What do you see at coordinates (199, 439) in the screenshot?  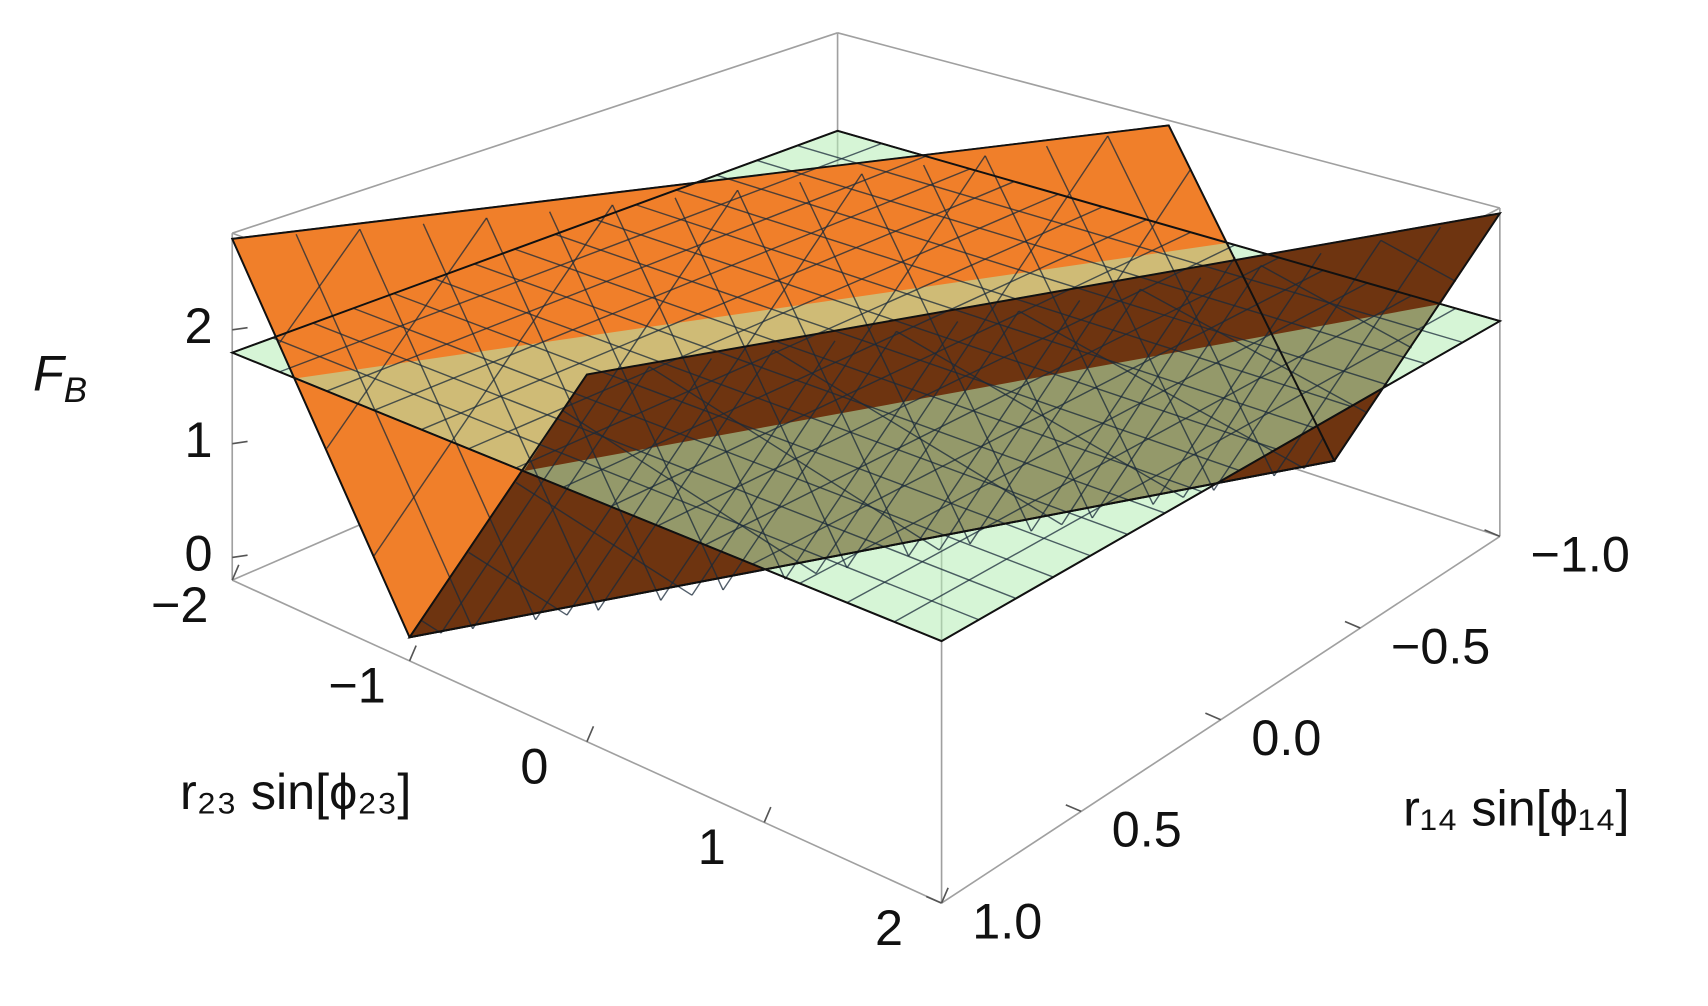 I see `z-tick-label: 1` at bounding box center [199, 439].